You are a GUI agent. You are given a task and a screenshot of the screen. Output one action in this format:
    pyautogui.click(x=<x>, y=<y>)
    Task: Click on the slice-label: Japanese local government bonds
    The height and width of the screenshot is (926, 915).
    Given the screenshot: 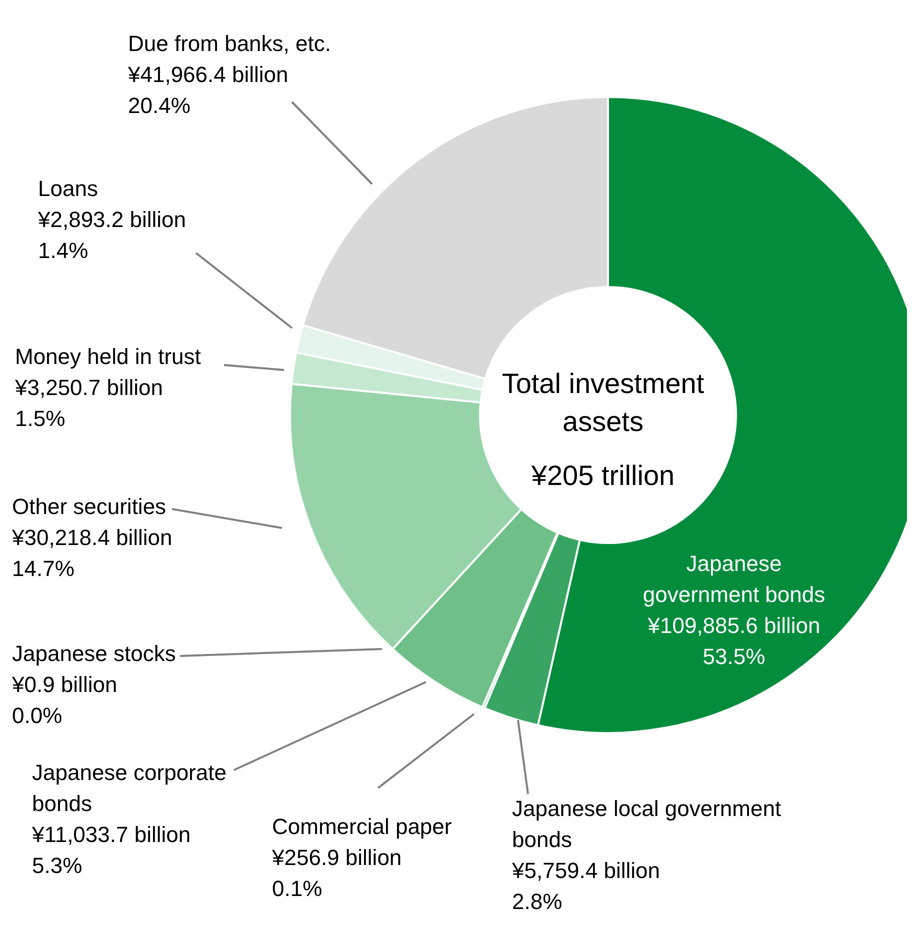 What is the action you would take?
    pyautogui.click(x=647, y=824)
    